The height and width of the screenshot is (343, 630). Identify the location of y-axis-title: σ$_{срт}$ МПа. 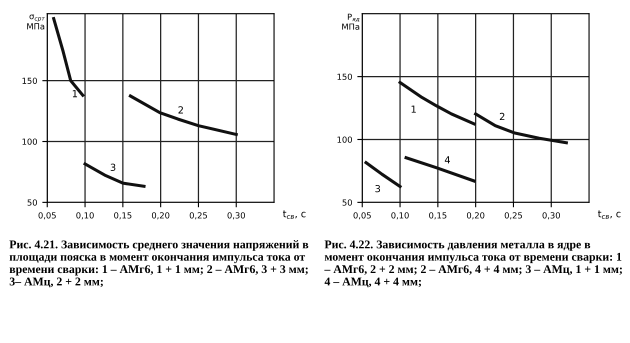
(36, 22).